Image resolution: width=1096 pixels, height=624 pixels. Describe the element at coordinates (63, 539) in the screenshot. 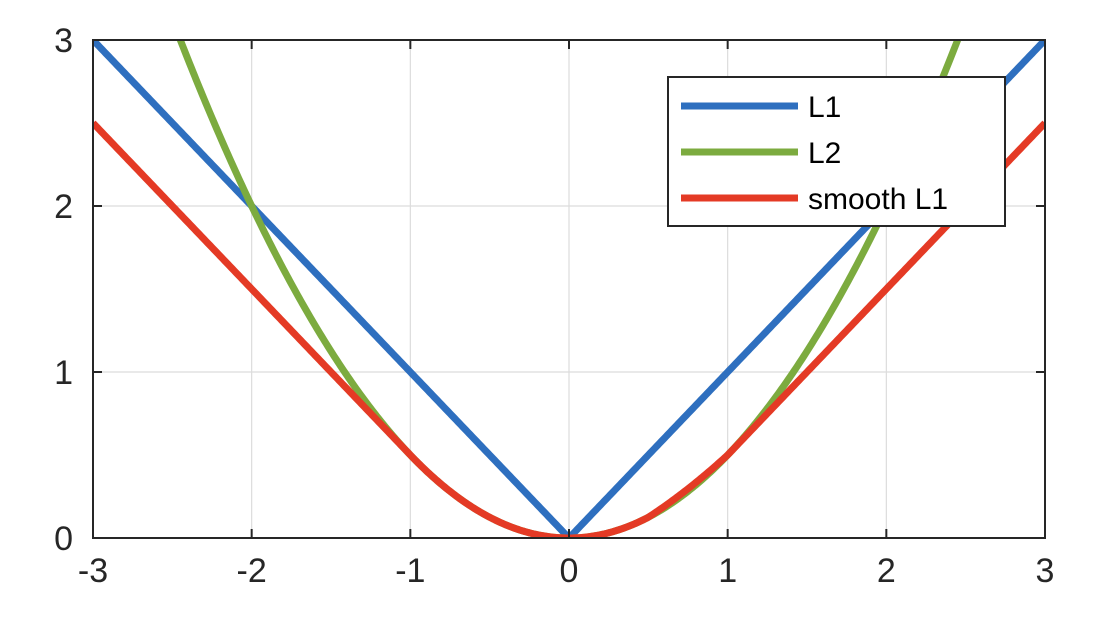

I see `y-tick-label: 0` at that location.